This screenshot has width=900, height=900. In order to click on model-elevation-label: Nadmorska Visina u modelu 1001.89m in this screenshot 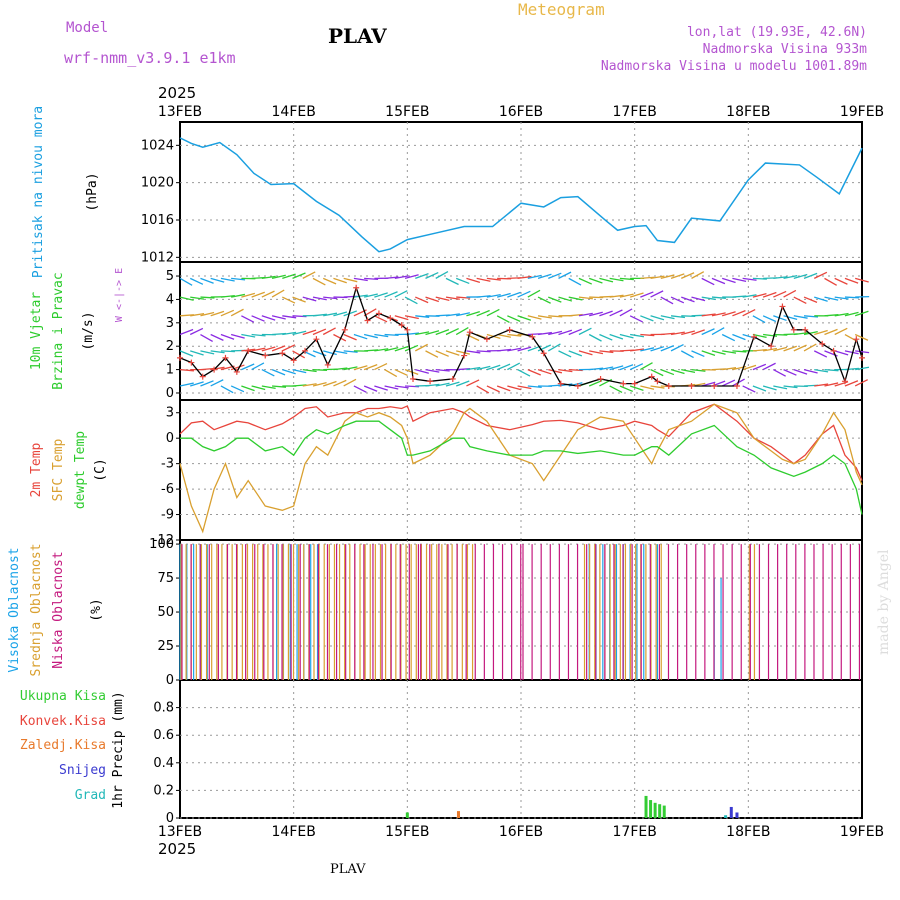, I will do `click(733, 66)`.